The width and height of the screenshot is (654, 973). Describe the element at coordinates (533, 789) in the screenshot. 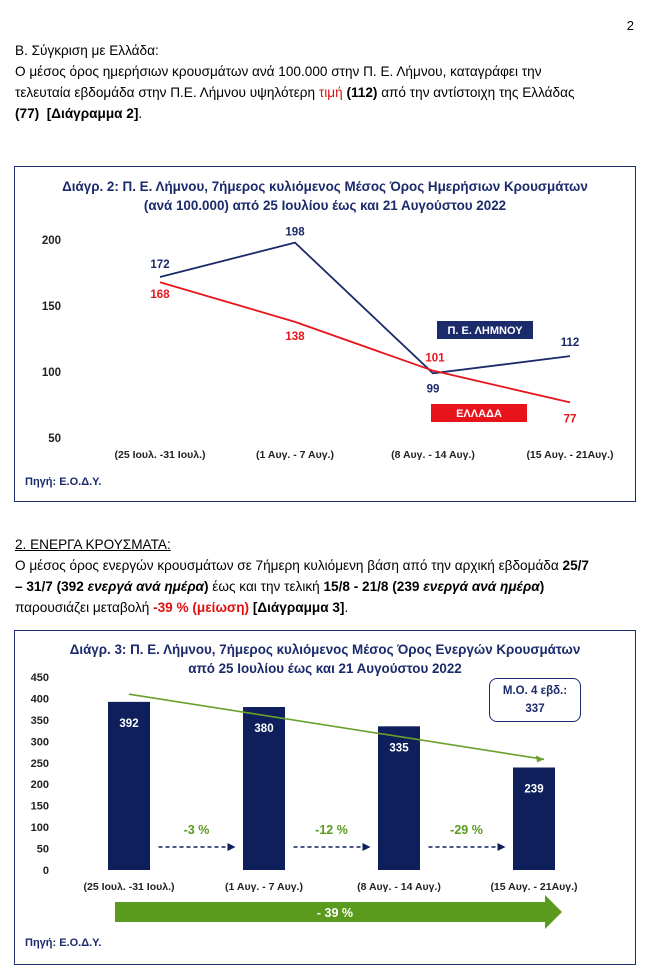

I see `bar-value-label: 239` at that location.